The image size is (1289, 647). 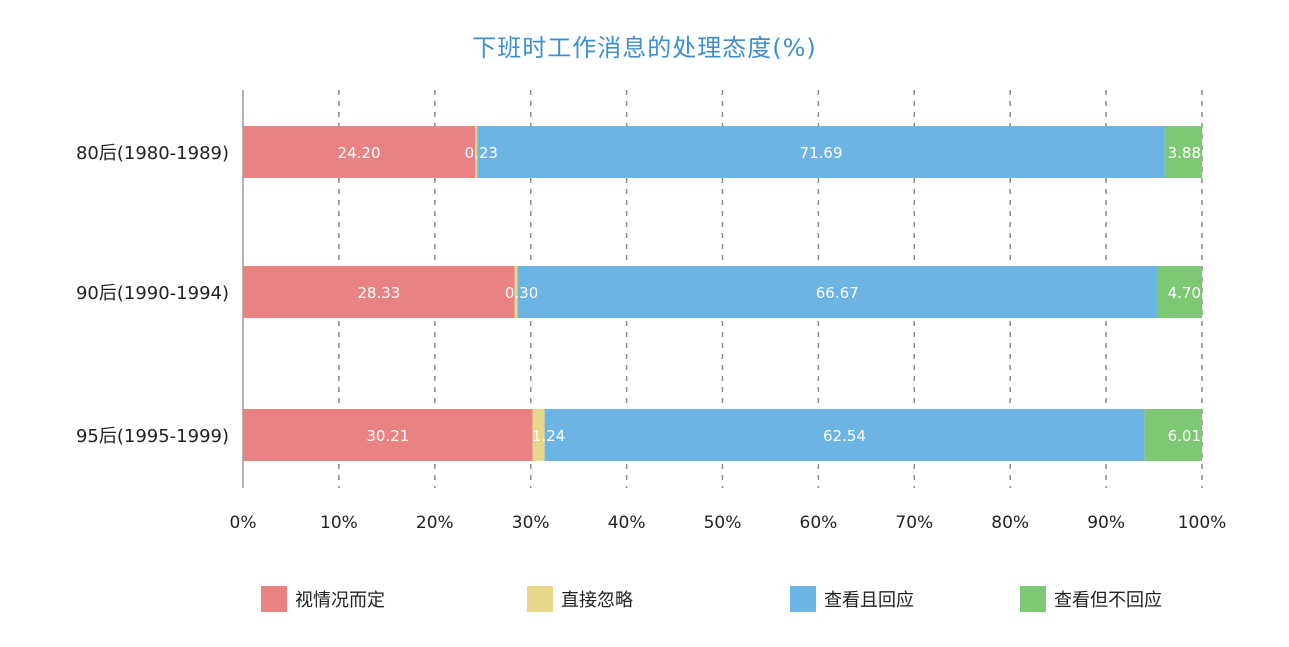 What do you see at coordinates (1184, 293) in the screenshot?
I see `data-label: 4.70` at bounding box center [1184, 293].